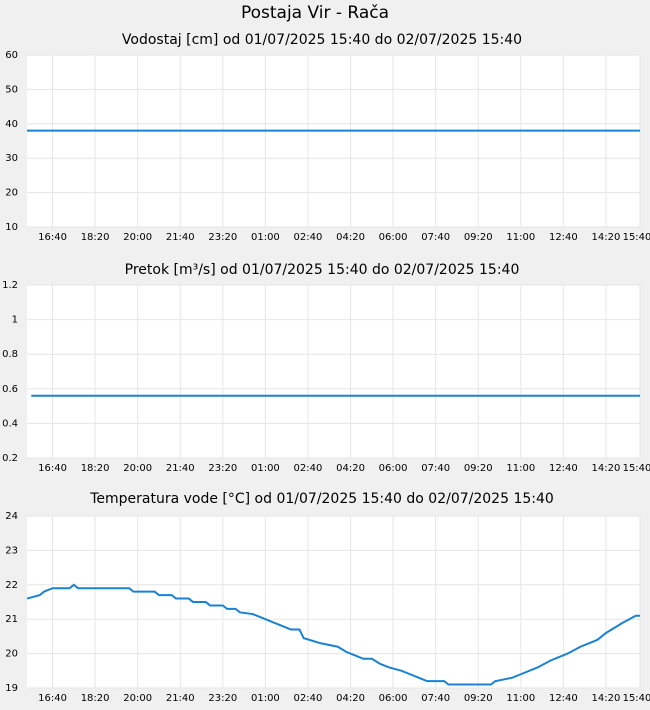 This screenshot has width=650, height=710. What do you see at coordinates (333, 634) in the screenshot?
I see `data-line` at bounding box center [333, 634].